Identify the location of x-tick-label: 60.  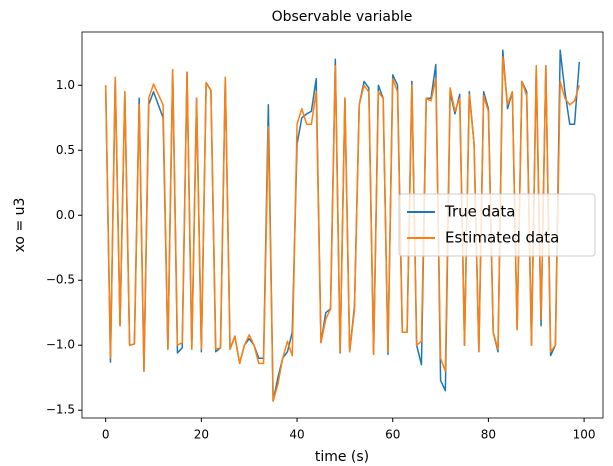
(392, 435).